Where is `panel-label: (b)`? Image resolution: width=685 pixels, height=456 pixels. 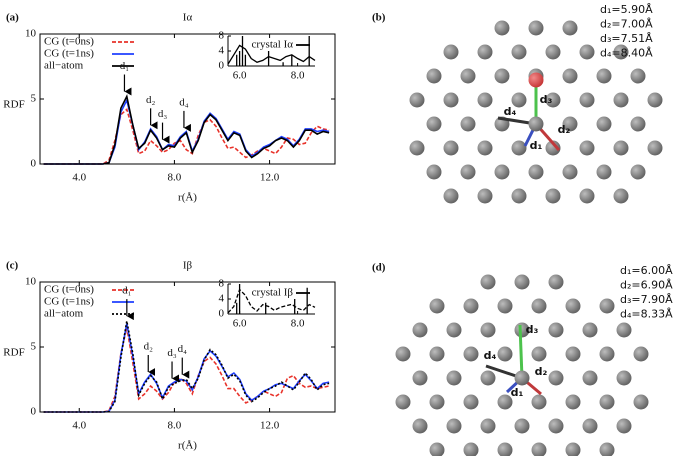
panel-label: (b) is located at coordinates (379, 18).